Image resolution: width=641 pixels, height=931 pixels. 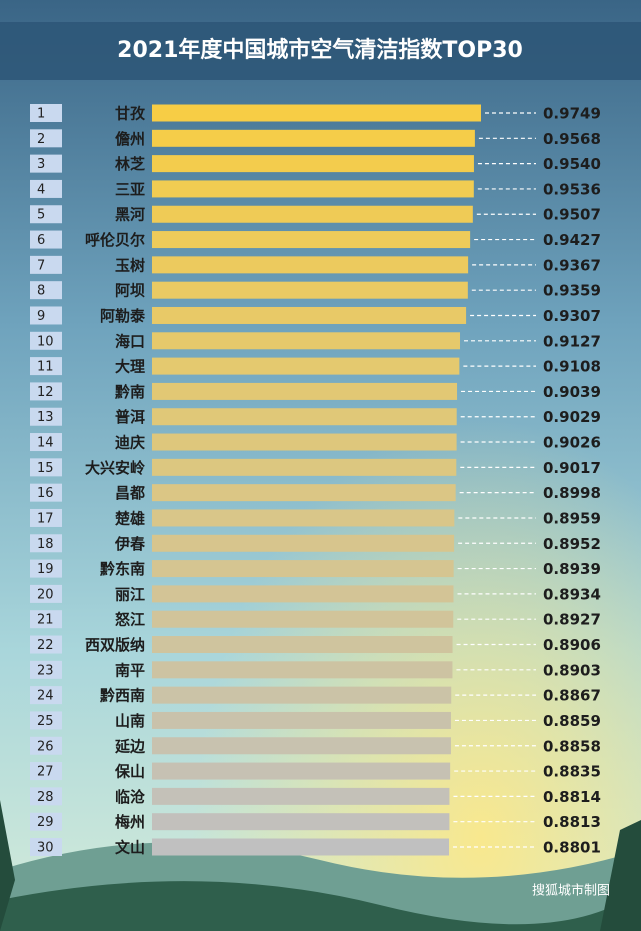 What do you see at coordinates (320, 906) in the screenshot?
I see `forest` at bounding box center [320, 906].